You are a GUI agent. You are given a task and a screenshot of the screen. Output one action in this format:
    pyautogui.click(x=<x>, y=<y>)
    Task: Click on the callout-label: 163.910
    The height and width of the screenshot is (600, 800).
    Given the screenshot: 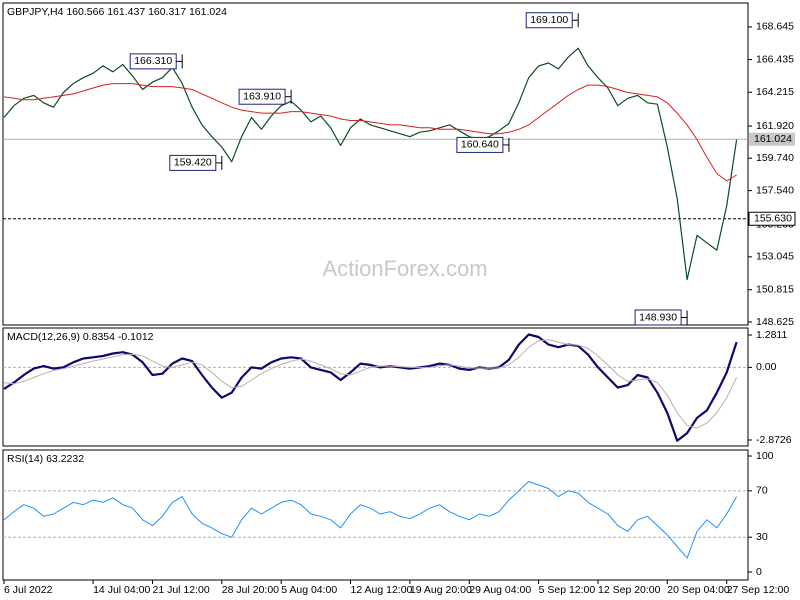 What is the action you would take?
    pyautogui.click(x=262, y=97)
    